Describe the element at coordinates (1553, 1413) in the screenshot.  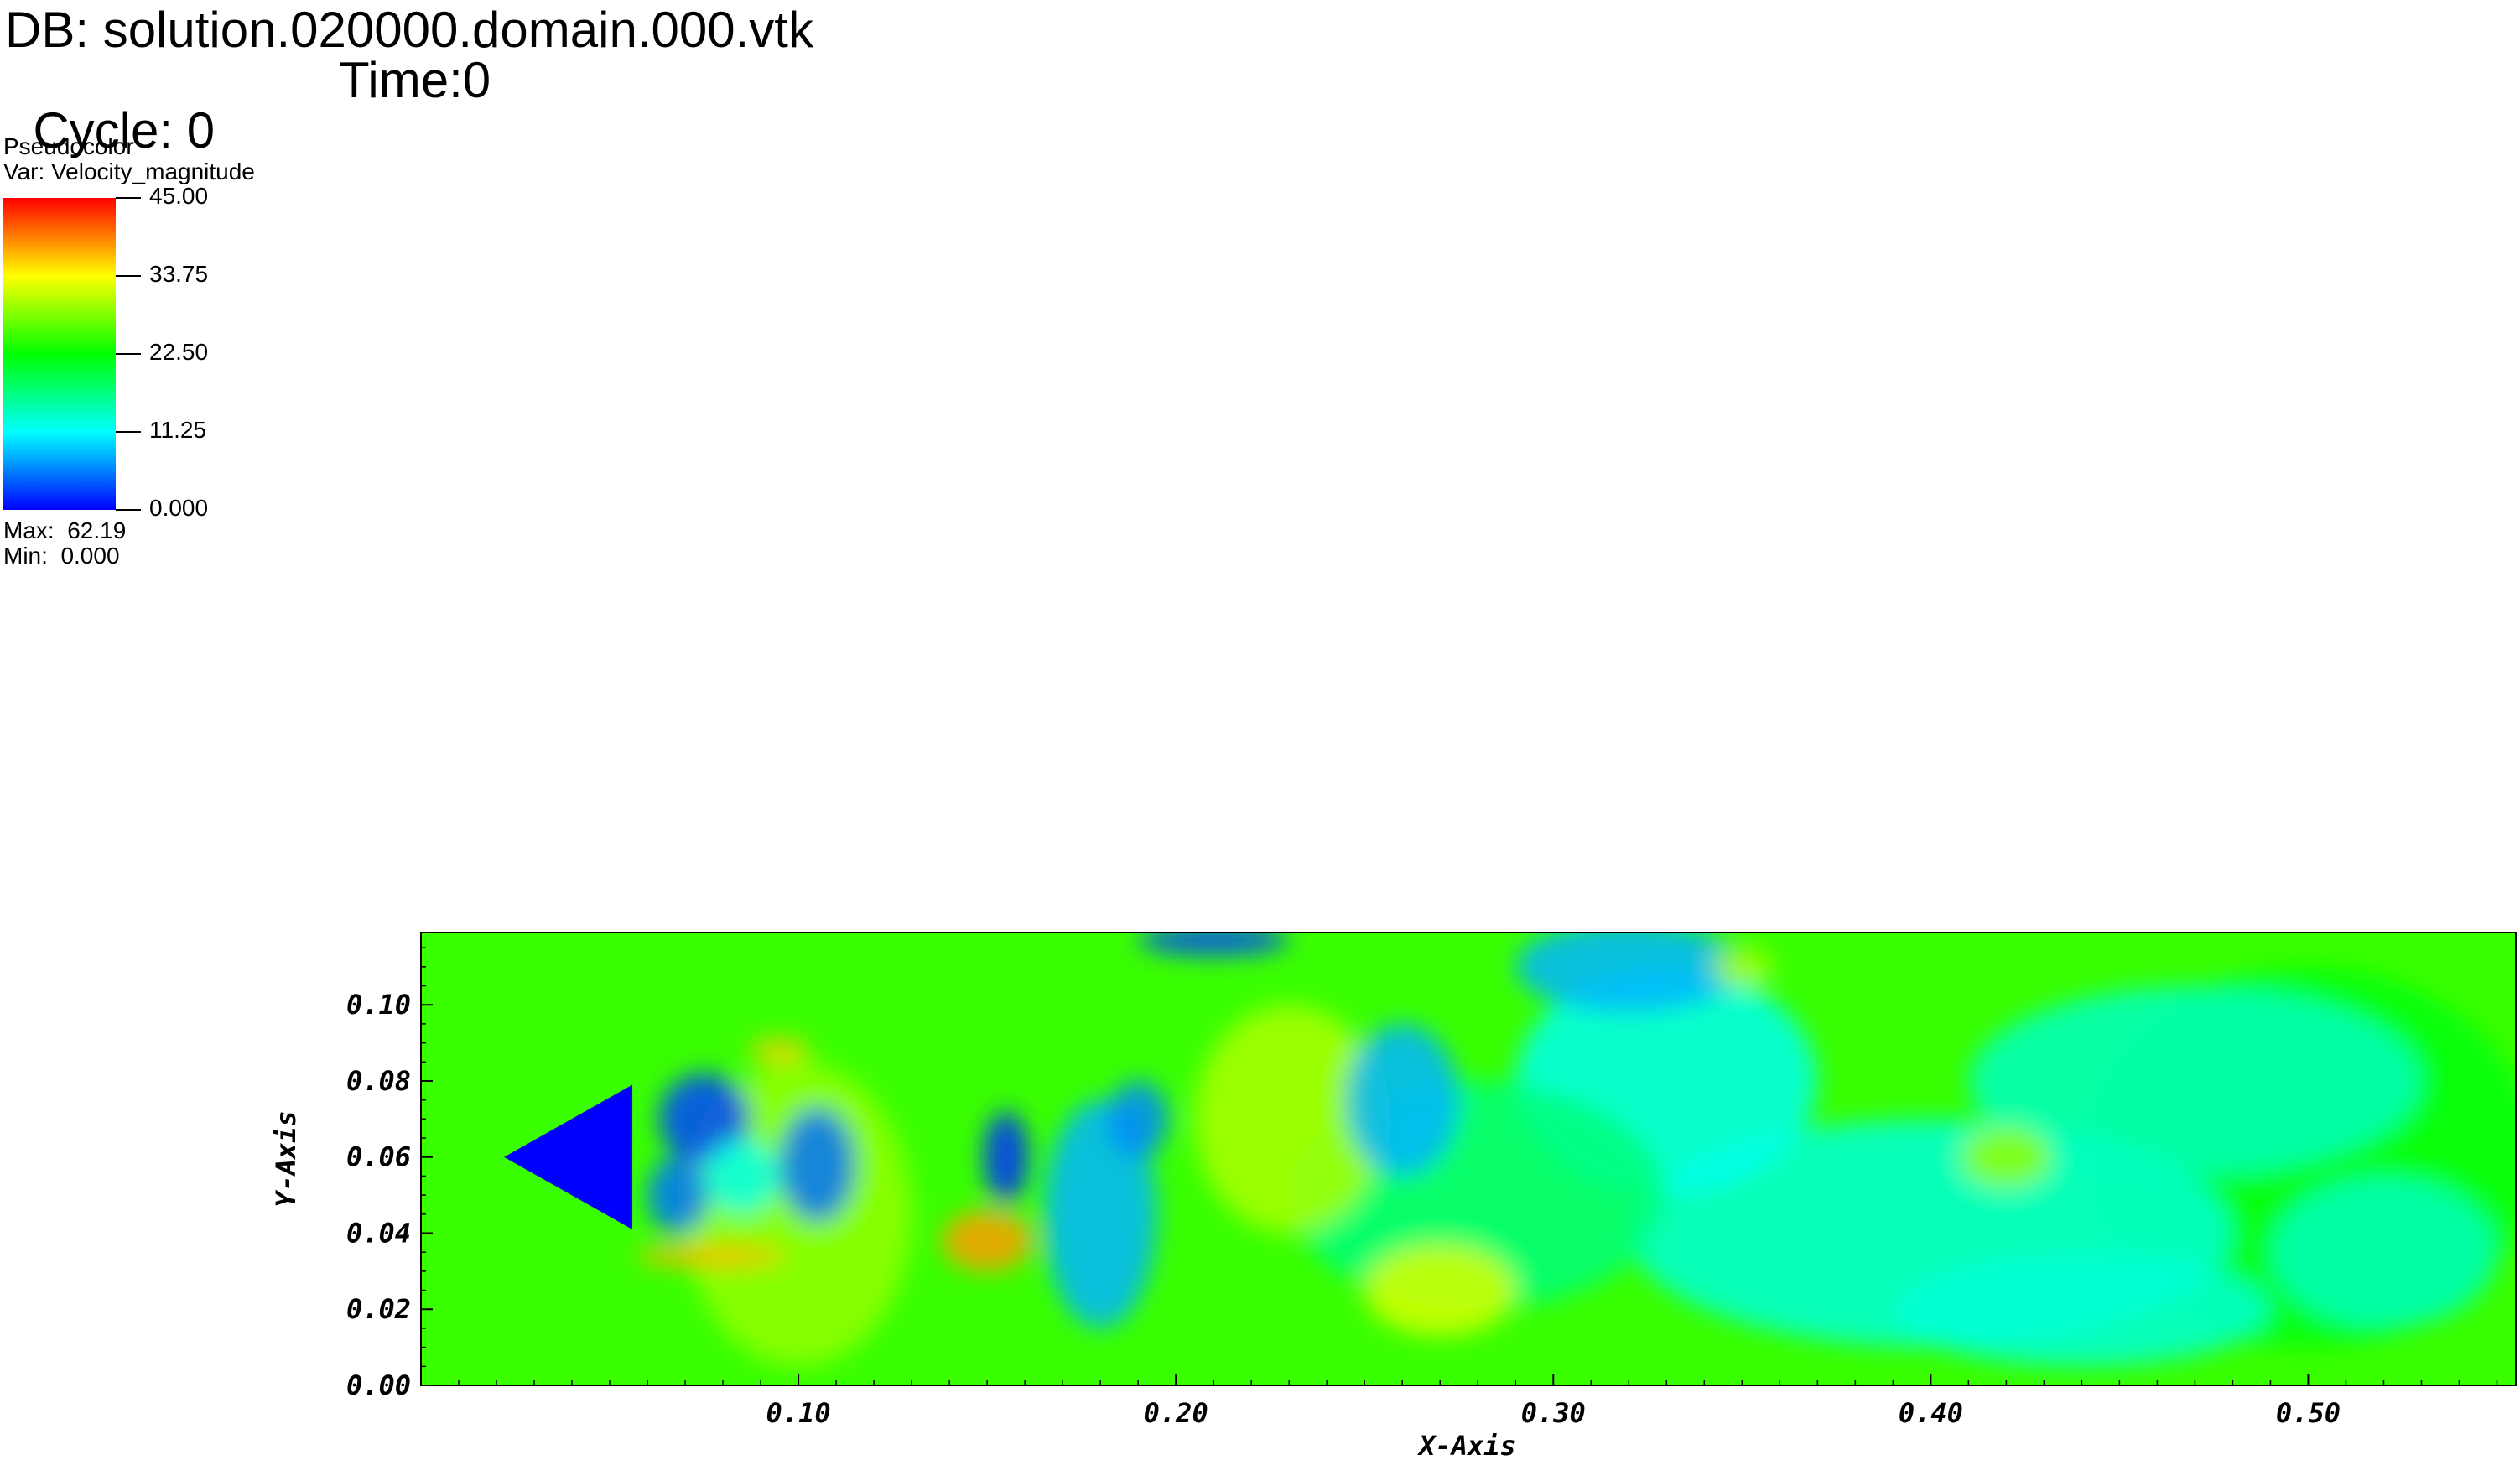
I see `x-tick-label: 0.30` at that location.